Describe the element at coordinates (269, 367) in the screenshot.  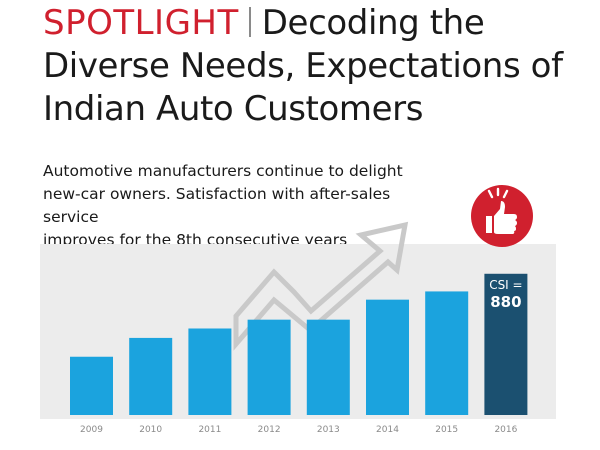
I see `bar-2012` at that location.